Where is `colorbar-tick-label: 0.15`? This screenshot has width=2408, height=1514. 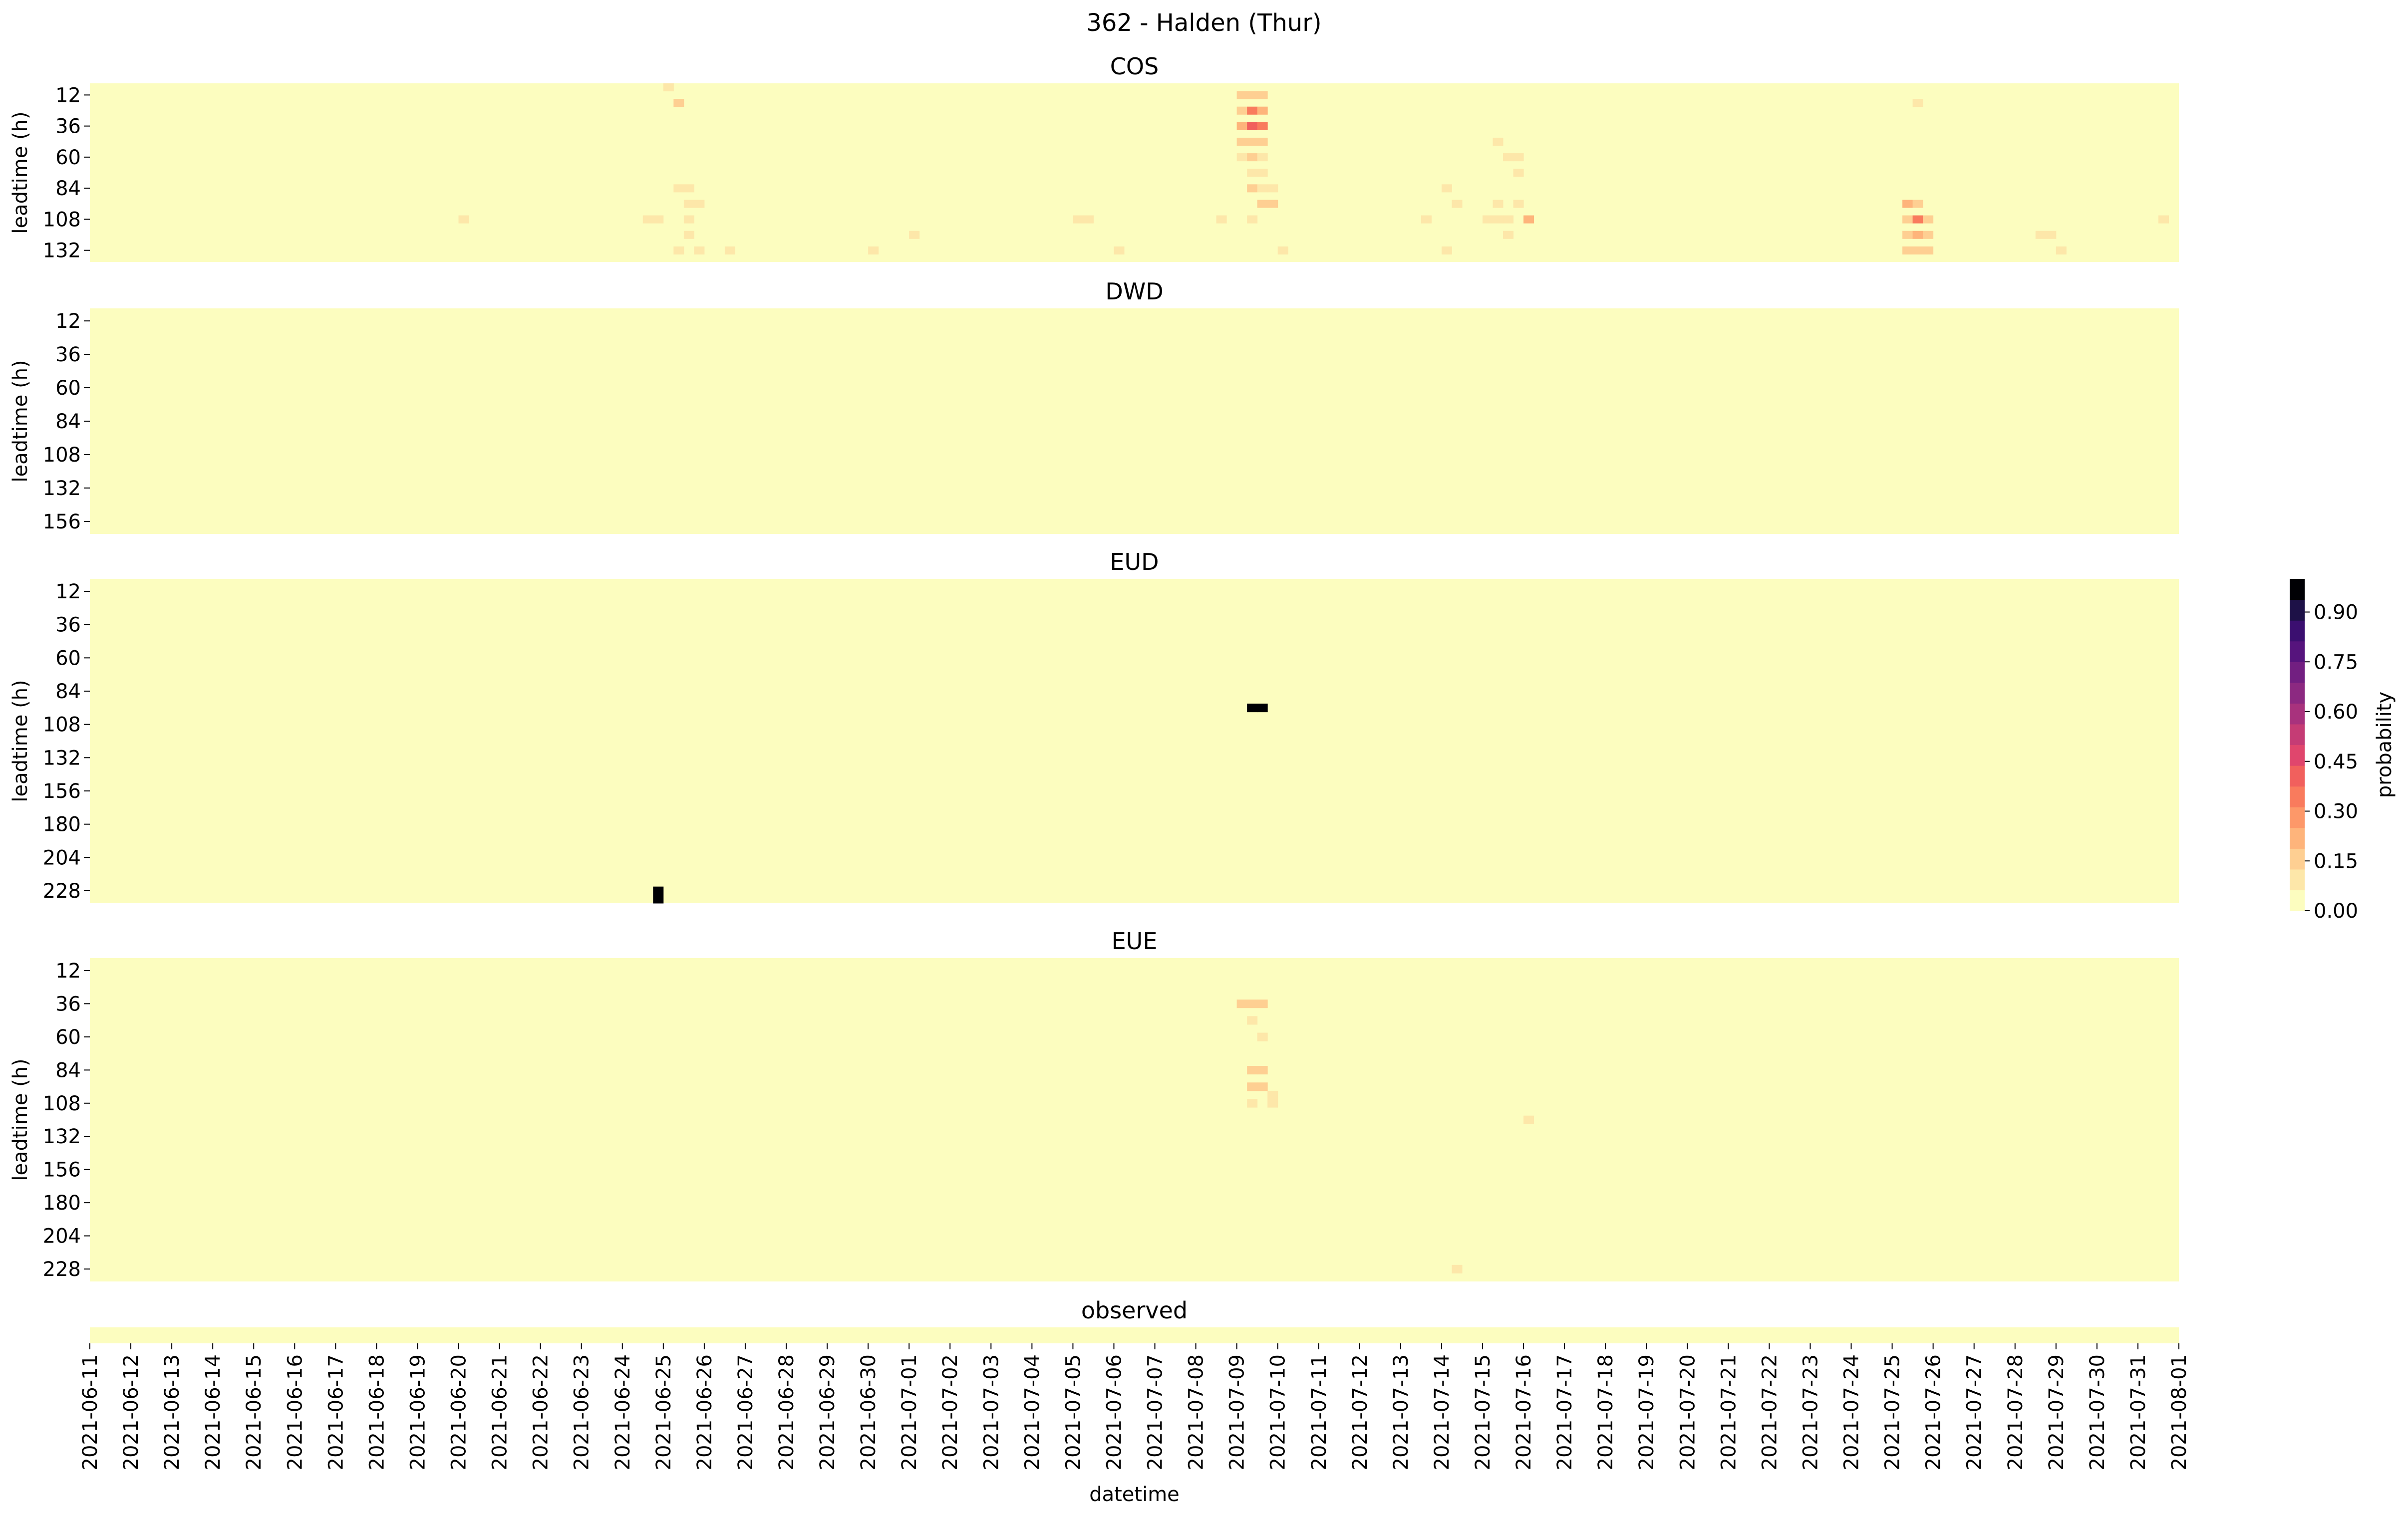
colorbar-tick-label: 0.15 is located at coordinates (2336, 861).